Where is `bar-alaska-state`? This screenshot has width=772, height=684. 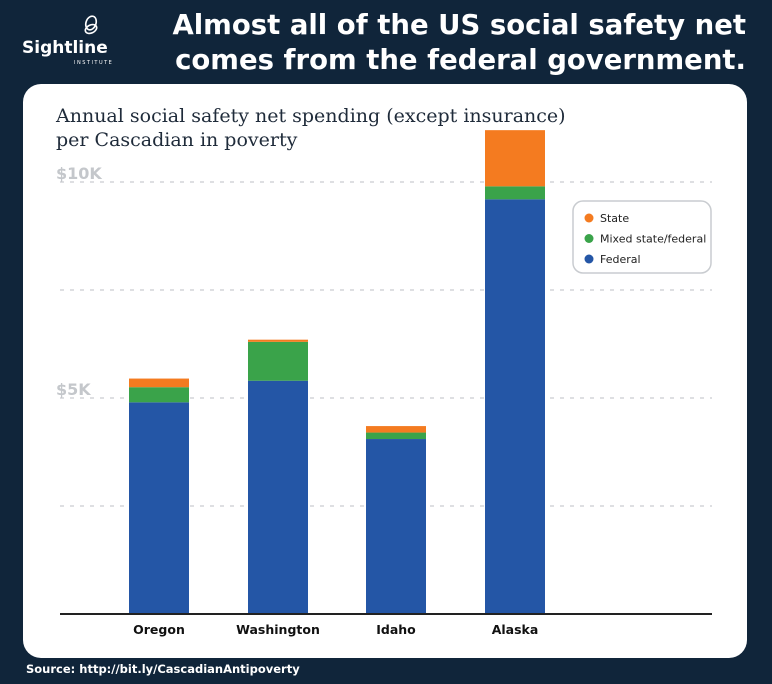
bar-alaska-state is located at coordinates (515, 158).